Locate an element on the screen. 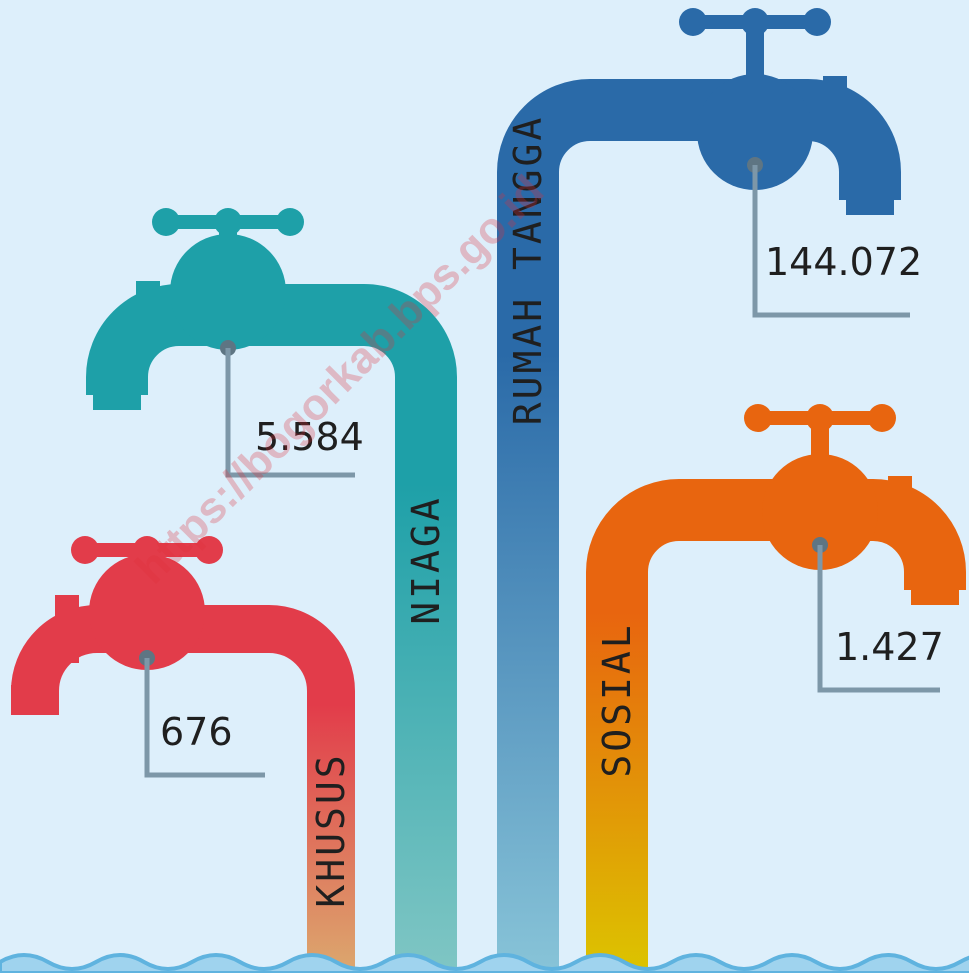 This screenshot has width=969, height=973. water-wave is located at coordinates (484, 963).